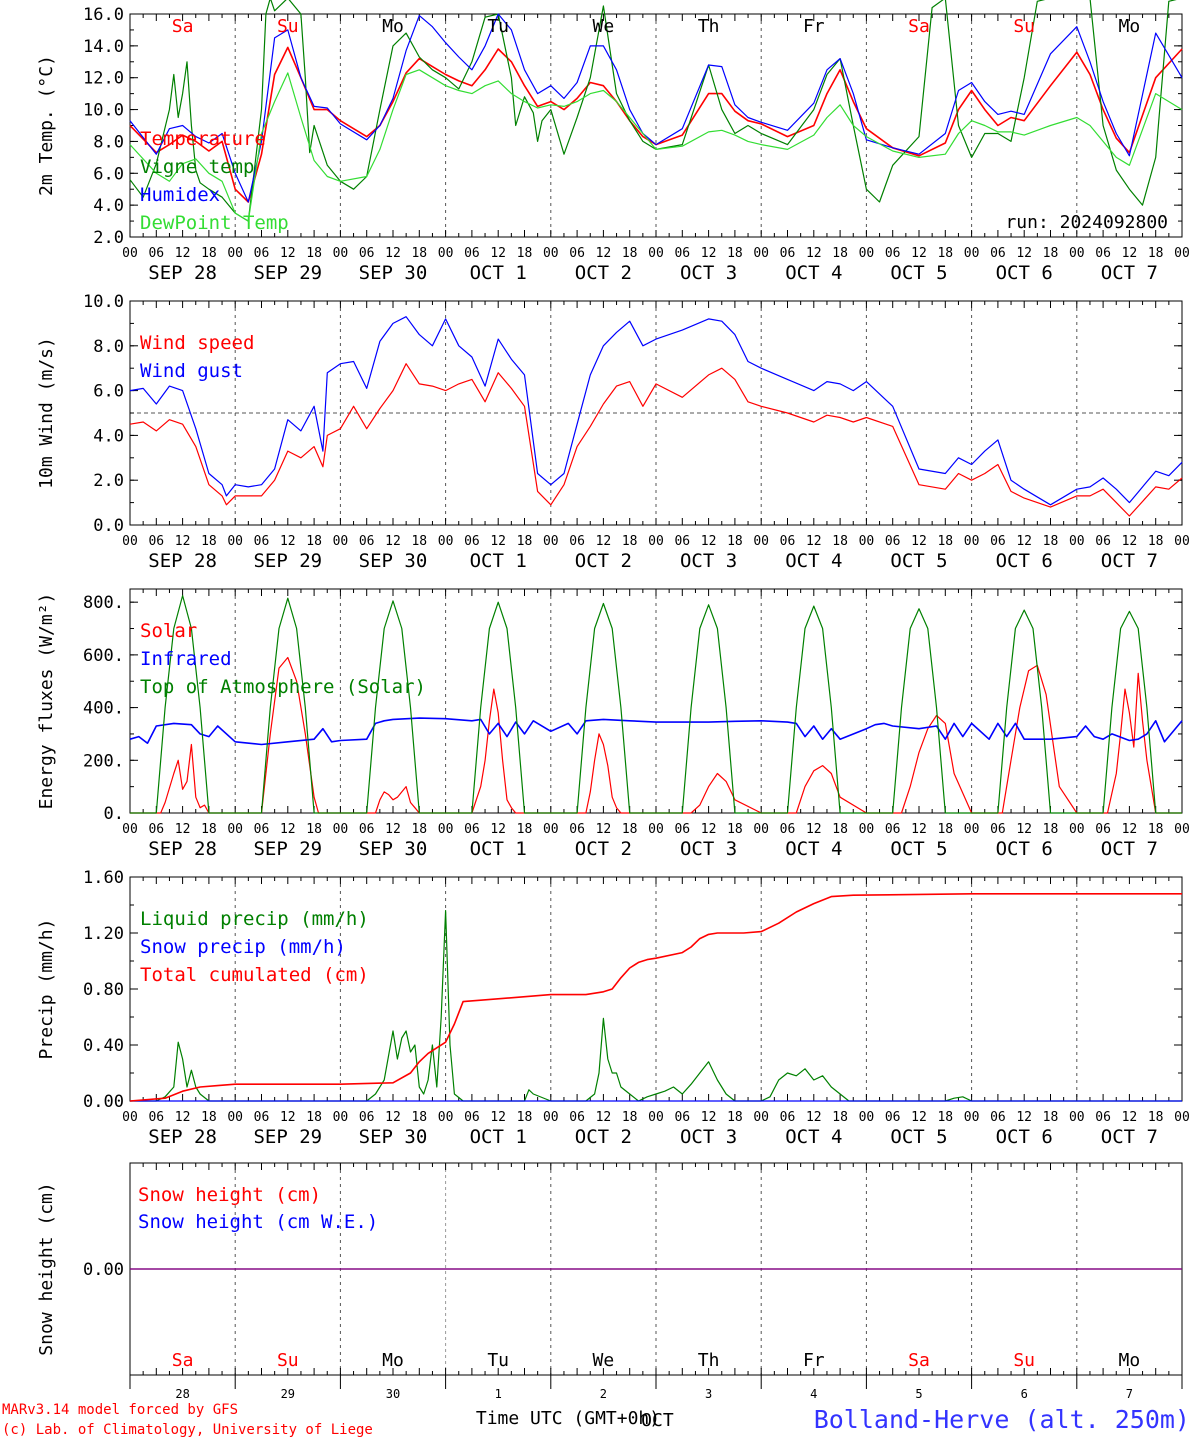  I want to click on run-annotation: run: 2024092800, so click(1086, 222).